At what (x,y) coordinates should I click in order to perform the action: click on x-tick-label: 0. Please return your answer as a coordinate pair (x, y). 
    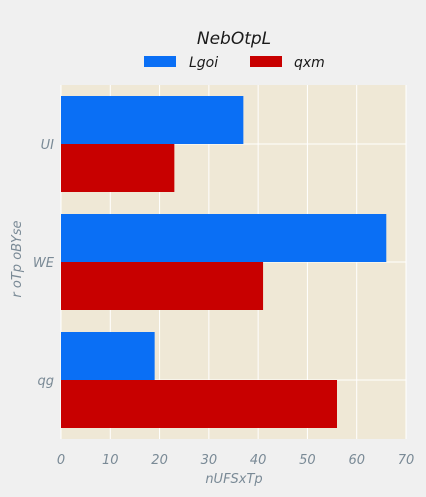
    Looking at the image, I should click on (61, 460).